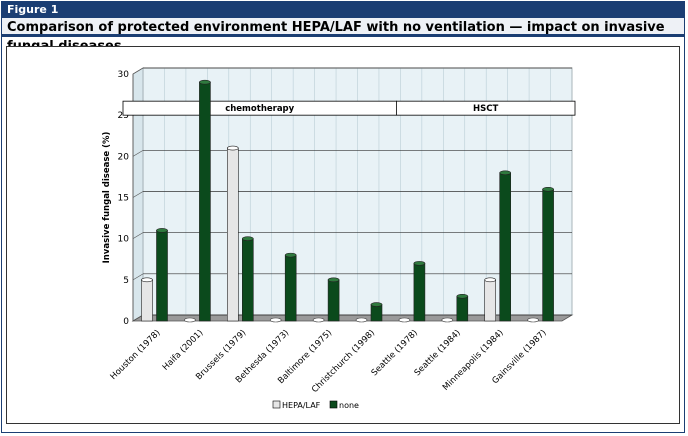 This screenshot has height=436, width=688. What do you see at coordinates (183, 350) in the screenshot?
I see `x-tick-label: Haifa (2001)` at bounding box center [183, 350].